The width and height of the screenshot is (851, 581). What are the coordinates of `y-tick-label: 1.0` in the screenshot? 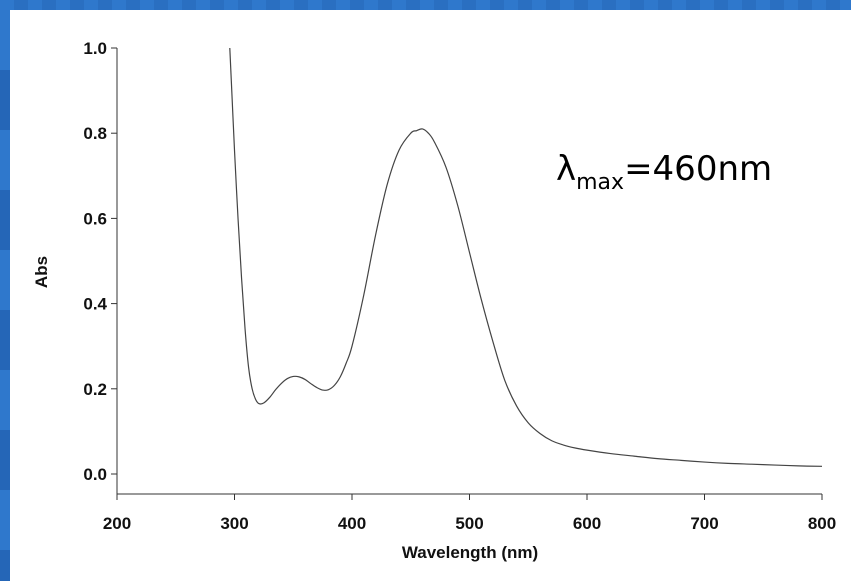 It's located at (95, 48).